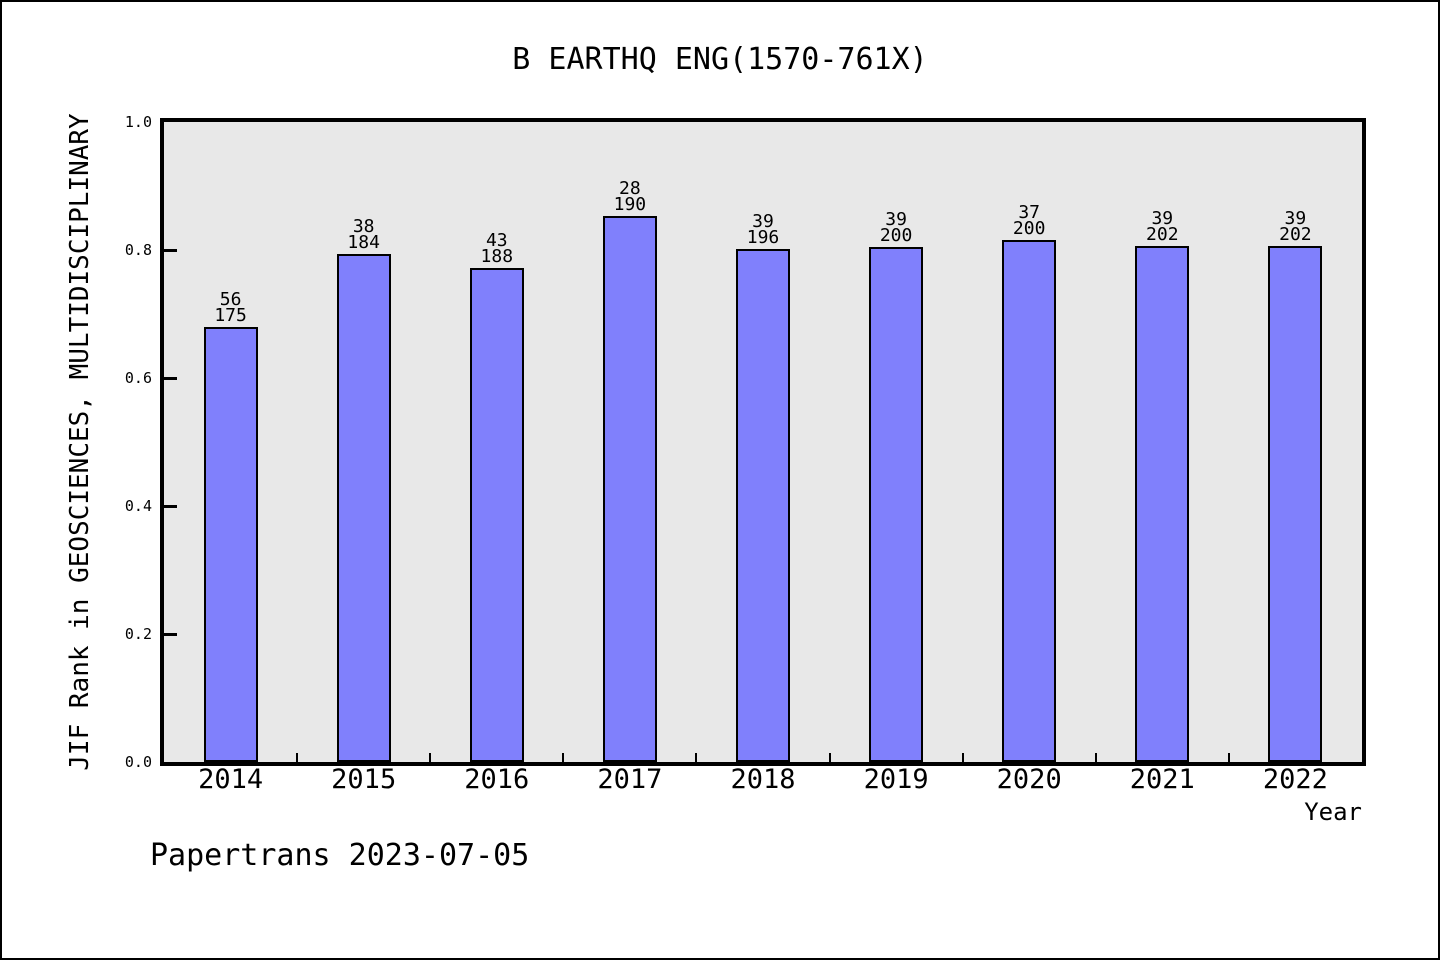 This screenshot has height=960, width=1440. I want to click on bar-2018, so click(763, 505).